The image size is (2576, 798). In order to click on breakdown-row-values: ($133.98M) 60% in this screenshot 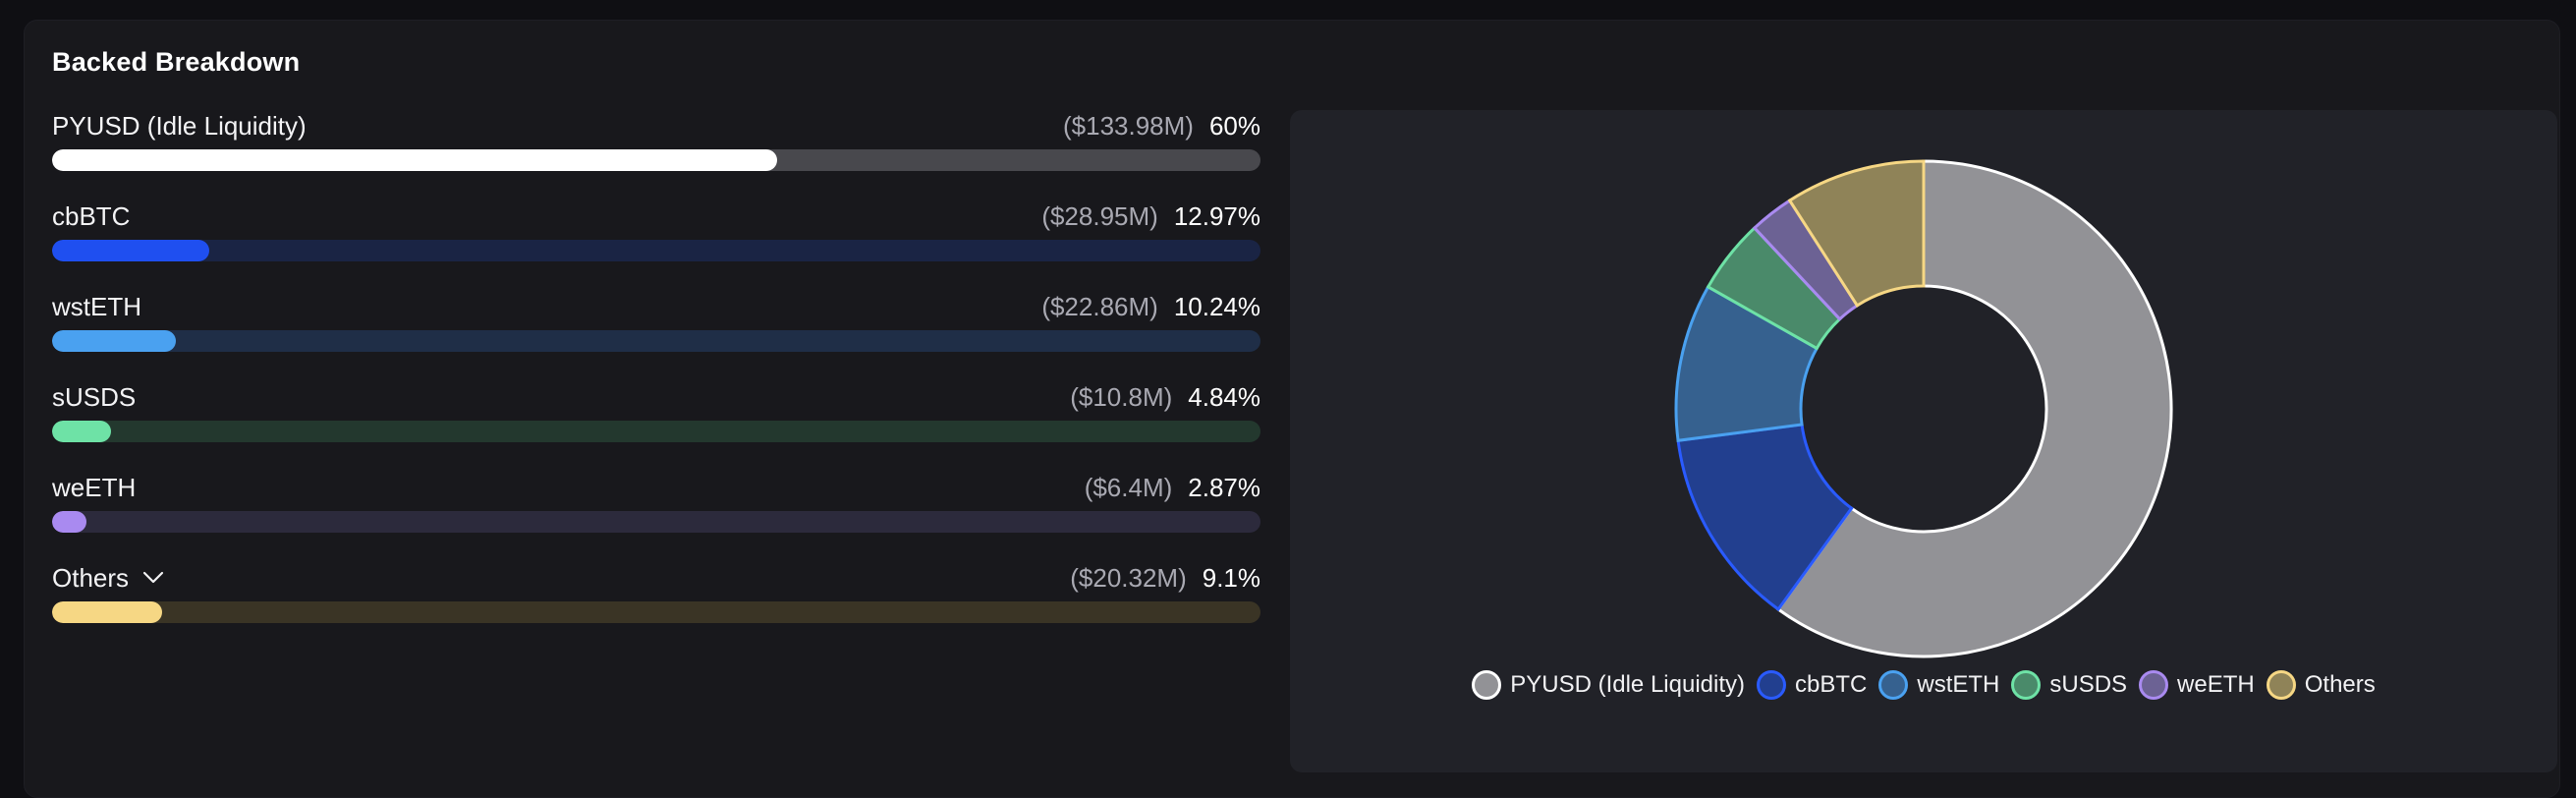, I will do `click(1161, 127)`.